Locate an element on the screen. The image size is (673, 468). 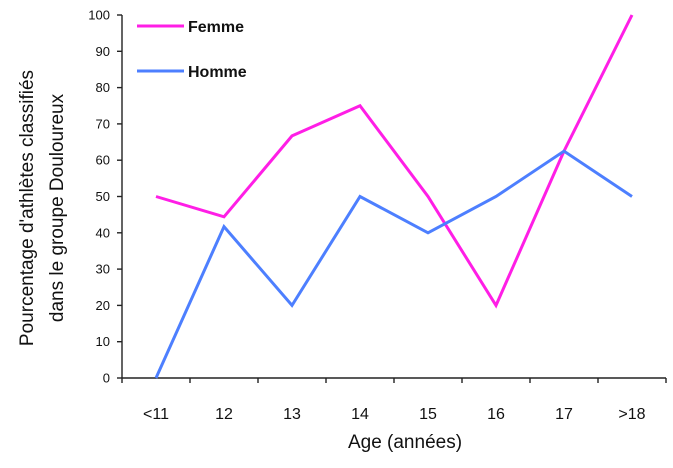
x-tick-label: <11 is located at coordinates (156, 414).